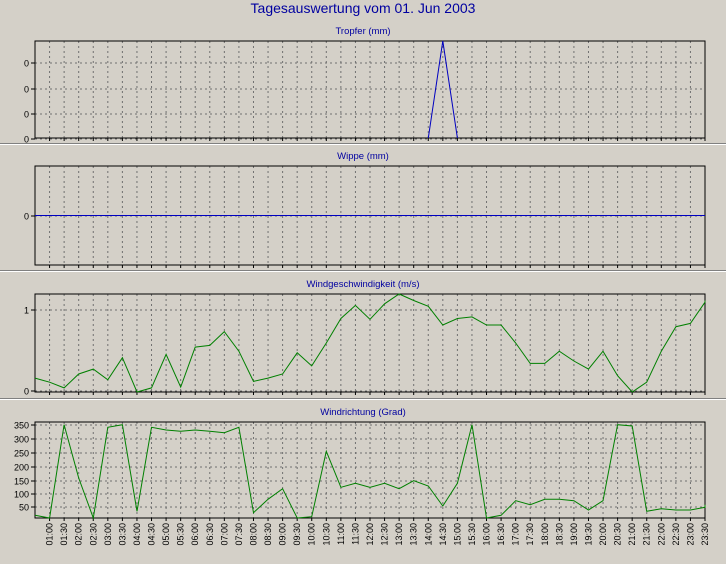 Image resolution: width=726 pixels, height=564 pixels. Describe the element at coordinates (385, 534) in the screenshot. I see `x-tick-label: 12:30` at that location.